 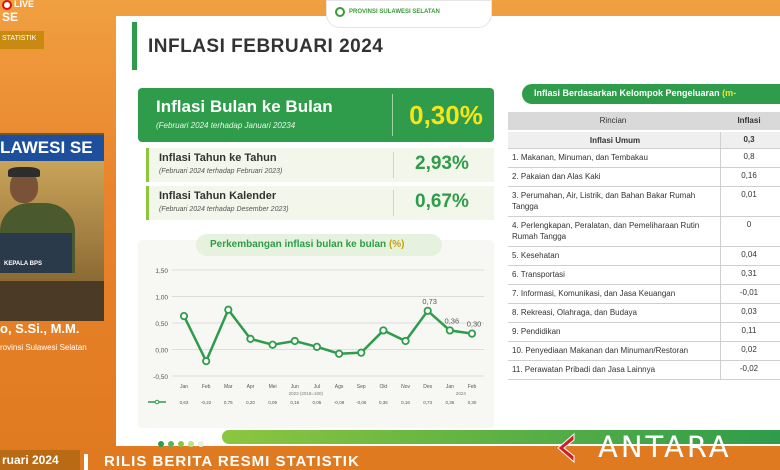 I want to click on bps-logo: PROVINSI SULAWESI SELATAN, so click(x=409, y=14).